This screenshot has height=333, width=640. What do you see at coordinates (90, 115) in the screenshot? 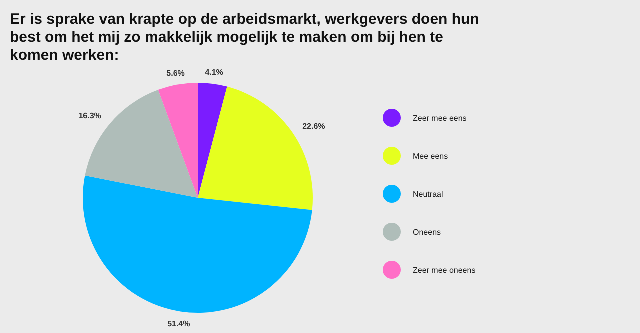
I see `data-label: 16.3%` at bounding box center [90, 115].